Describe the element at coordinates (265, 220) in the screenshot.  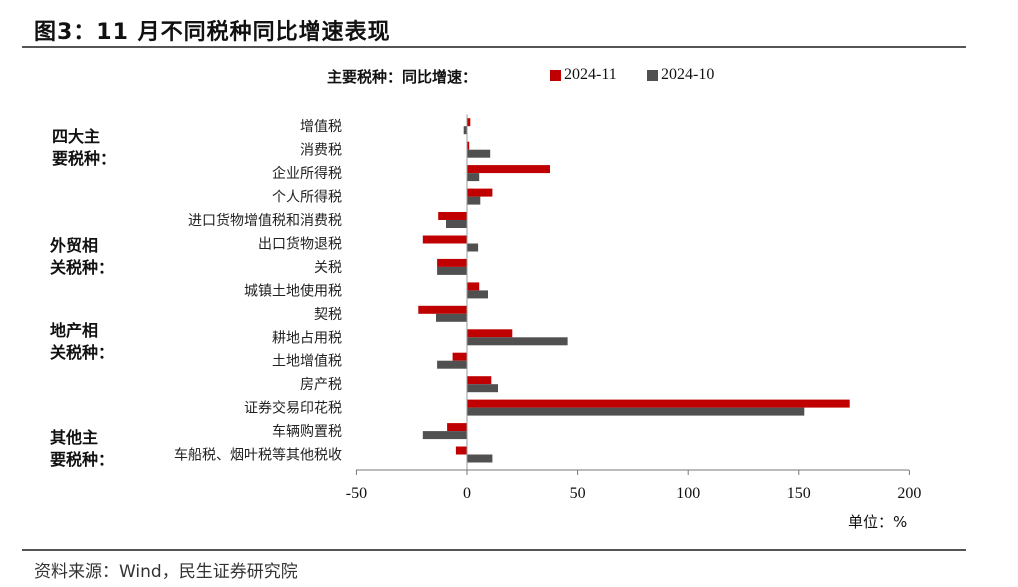
I see `category-label-4: 进口货物增值税和消费税` at that location.